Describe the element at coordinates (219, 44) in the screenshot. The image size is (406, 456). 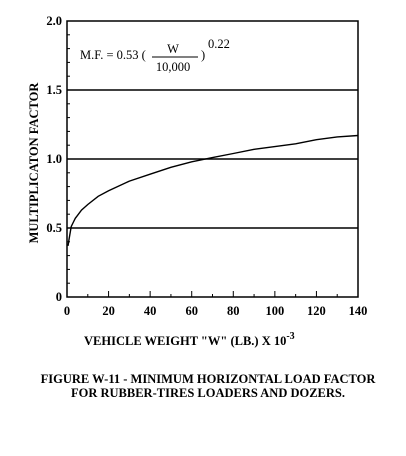
I see `formula-exponent: 0.22` at that location.